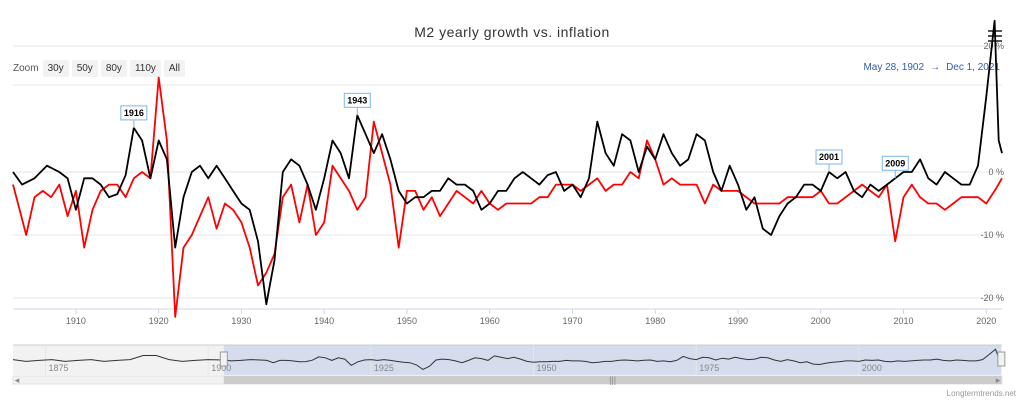 The image size is (1024, 400). I want to click on credit-text: Longtermtrends.net, so click(981, 393).